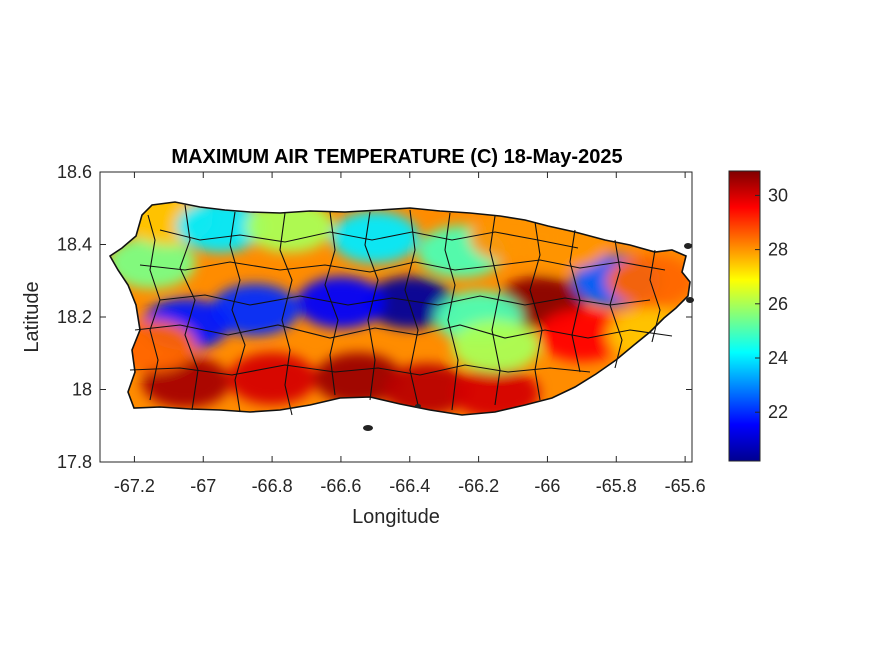  What do you see at coordinates (778, 304) in the screenshot?
I see `colorbar-tick-label: 26` at bounding box center [778, 304].